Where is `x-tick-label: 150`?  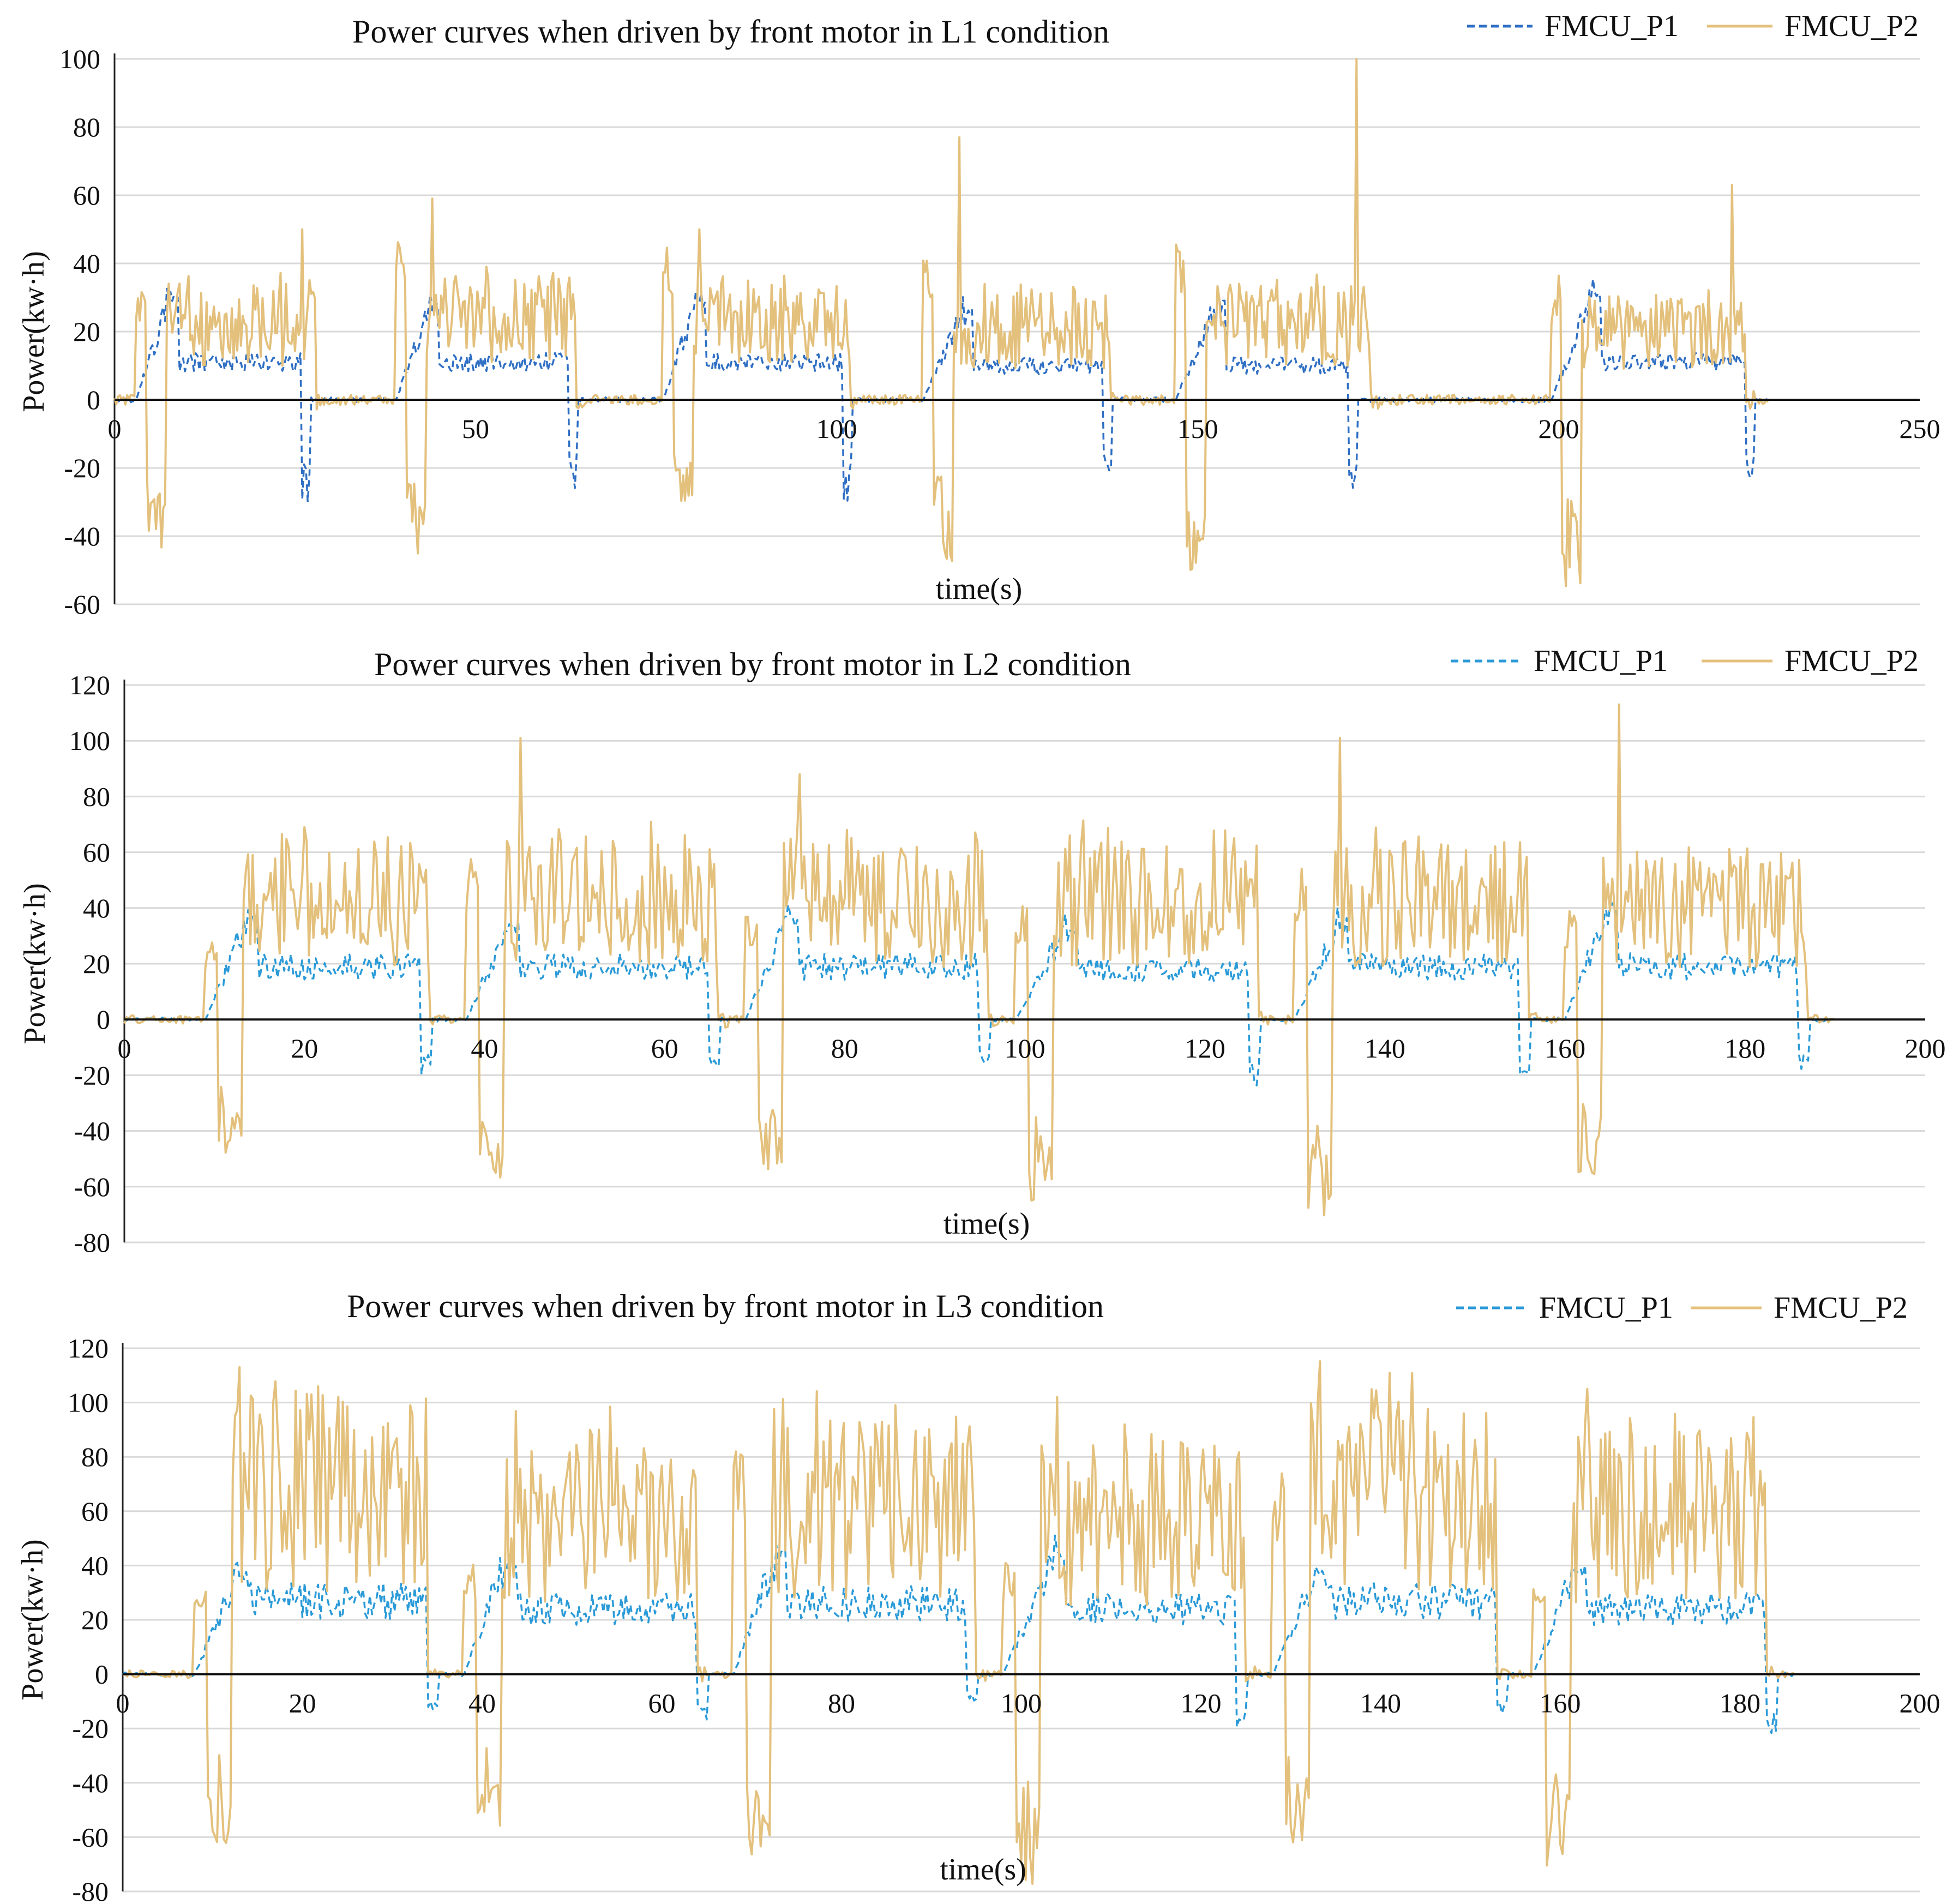 x-tick-label: 150 is located at coordinates (1197, 428).